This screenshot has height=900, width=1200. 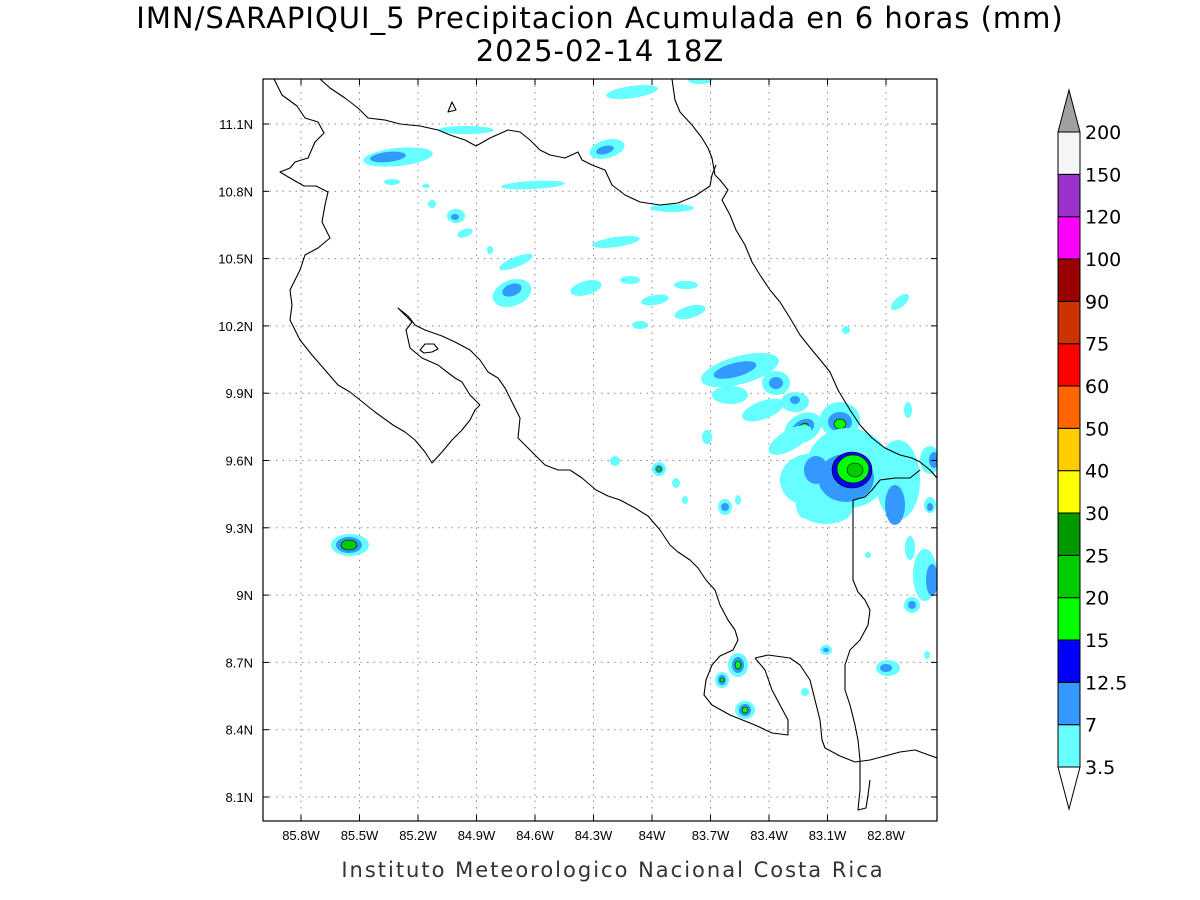 What do you see at coordinates (244, 595) in the screenshot?
I see `lat-tick-label: 9N` at bounding box center [244, 595].